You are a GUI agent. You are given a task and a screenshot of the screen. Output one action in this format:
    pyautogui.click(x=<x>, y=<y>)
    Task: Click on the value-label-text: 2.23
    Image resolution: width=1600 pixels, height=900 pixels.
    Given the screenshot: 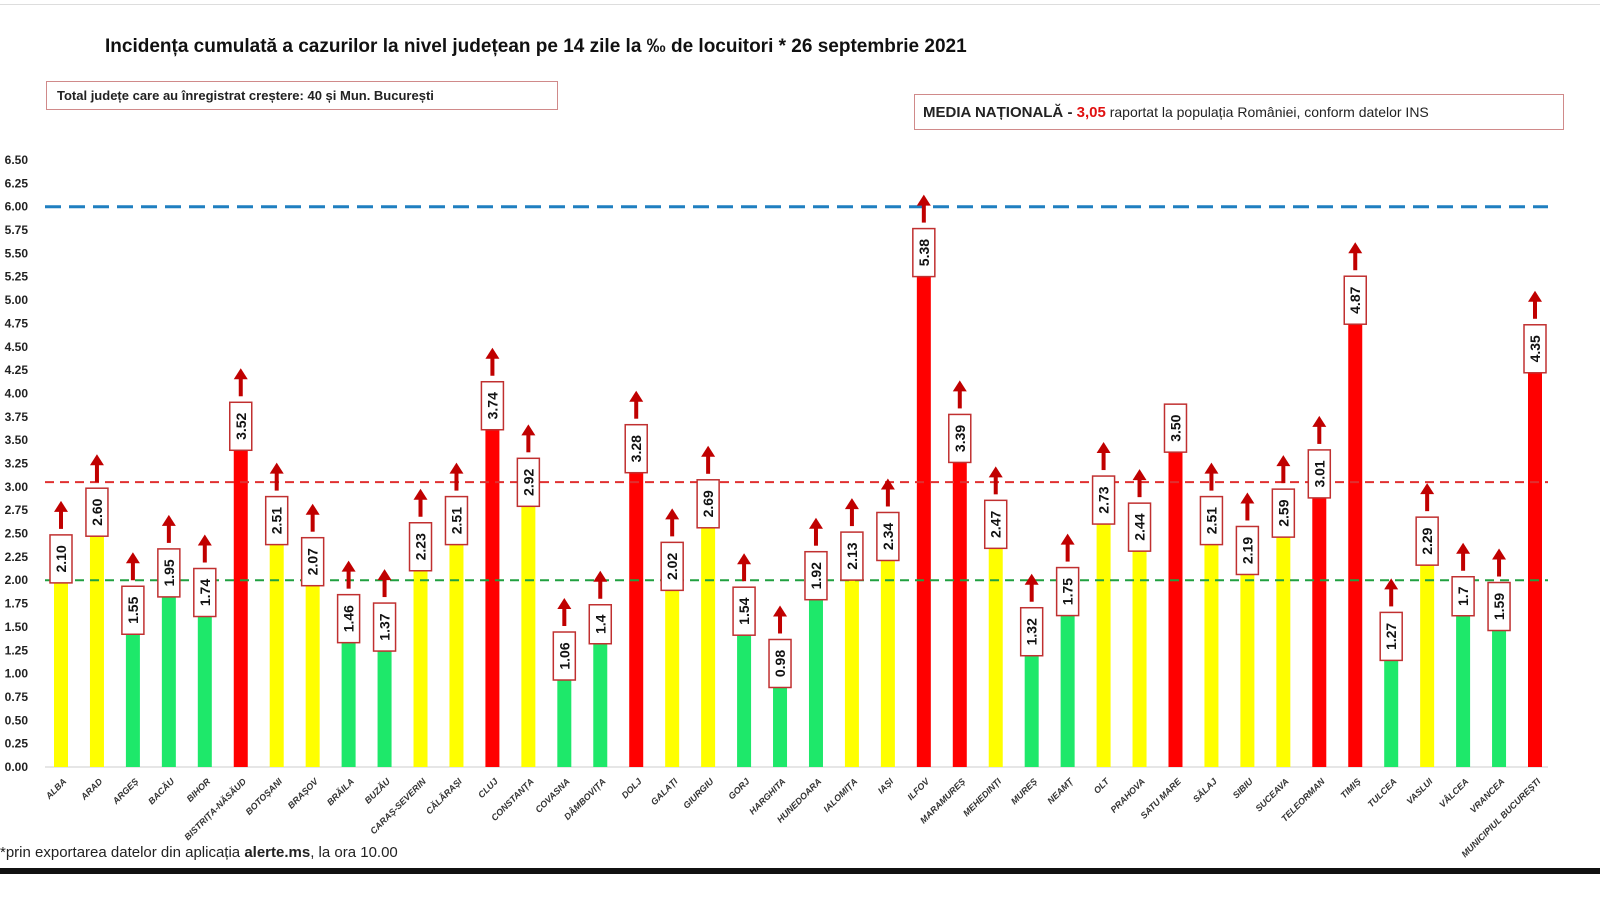 What is the action you would take?
    pyautogui.click(x=421, y=546)
    